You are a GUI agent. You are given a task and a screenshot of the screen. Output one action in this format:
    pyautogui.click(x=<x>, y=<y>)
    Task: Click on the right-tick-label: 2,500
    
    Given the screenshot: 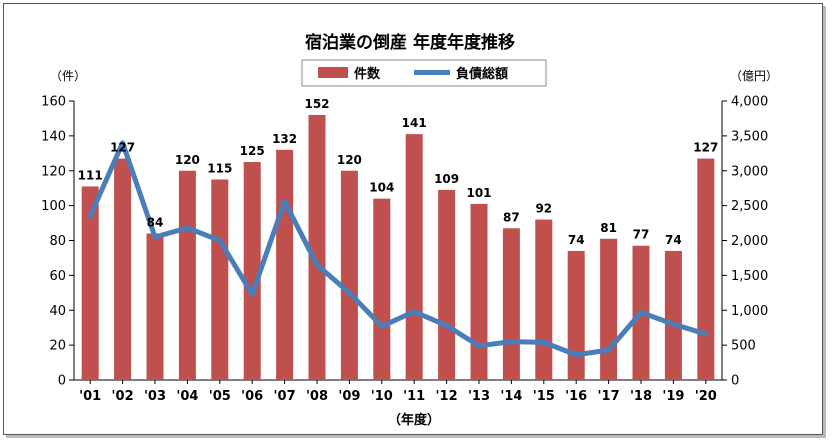 What is the action you would take?
    pyautogui.click(x=749, y=206)
    